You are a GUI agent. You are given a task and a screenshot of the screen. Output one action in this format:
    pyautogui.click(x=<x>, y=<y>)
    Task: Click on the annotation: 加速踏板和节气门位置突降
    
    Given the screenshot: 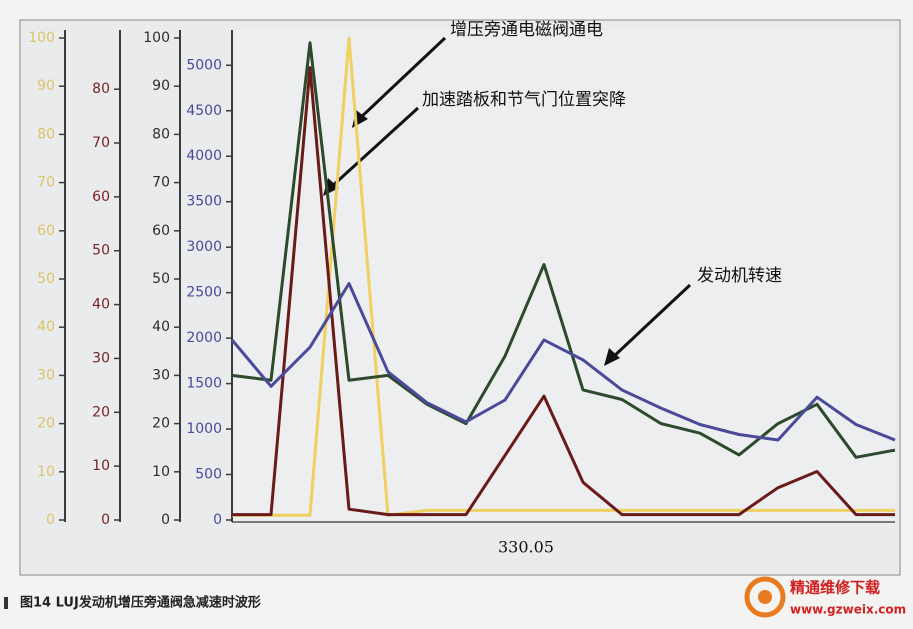 What is the action you would take?
    pyautogui.click(x=524, y=100)
    